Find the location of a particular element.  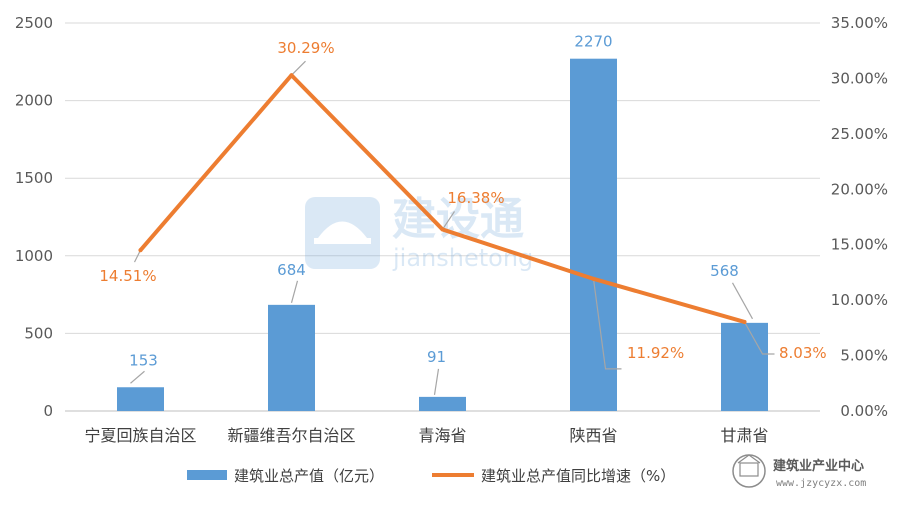

y-left-tick-label: 500 is located at coordinates (38, 333).